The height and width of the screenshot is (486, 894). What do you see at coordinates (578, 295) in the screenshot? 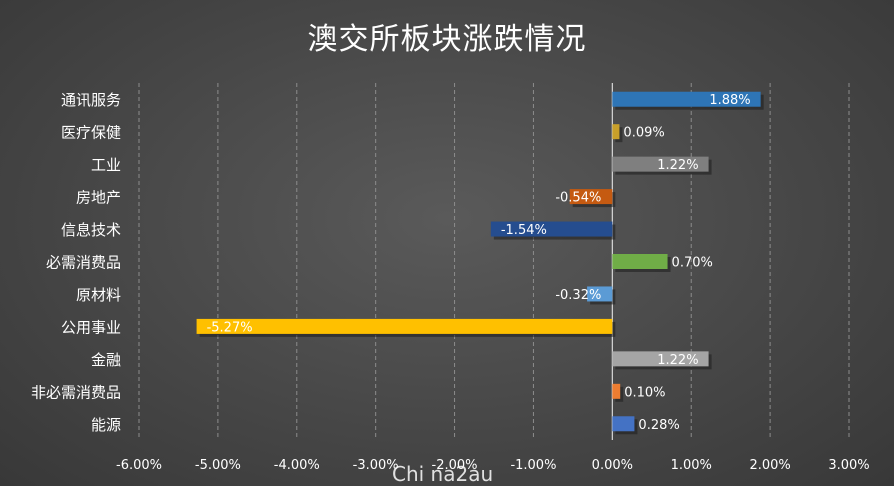
I see `data-label: -0.32%` at bounding box center [578, 295].